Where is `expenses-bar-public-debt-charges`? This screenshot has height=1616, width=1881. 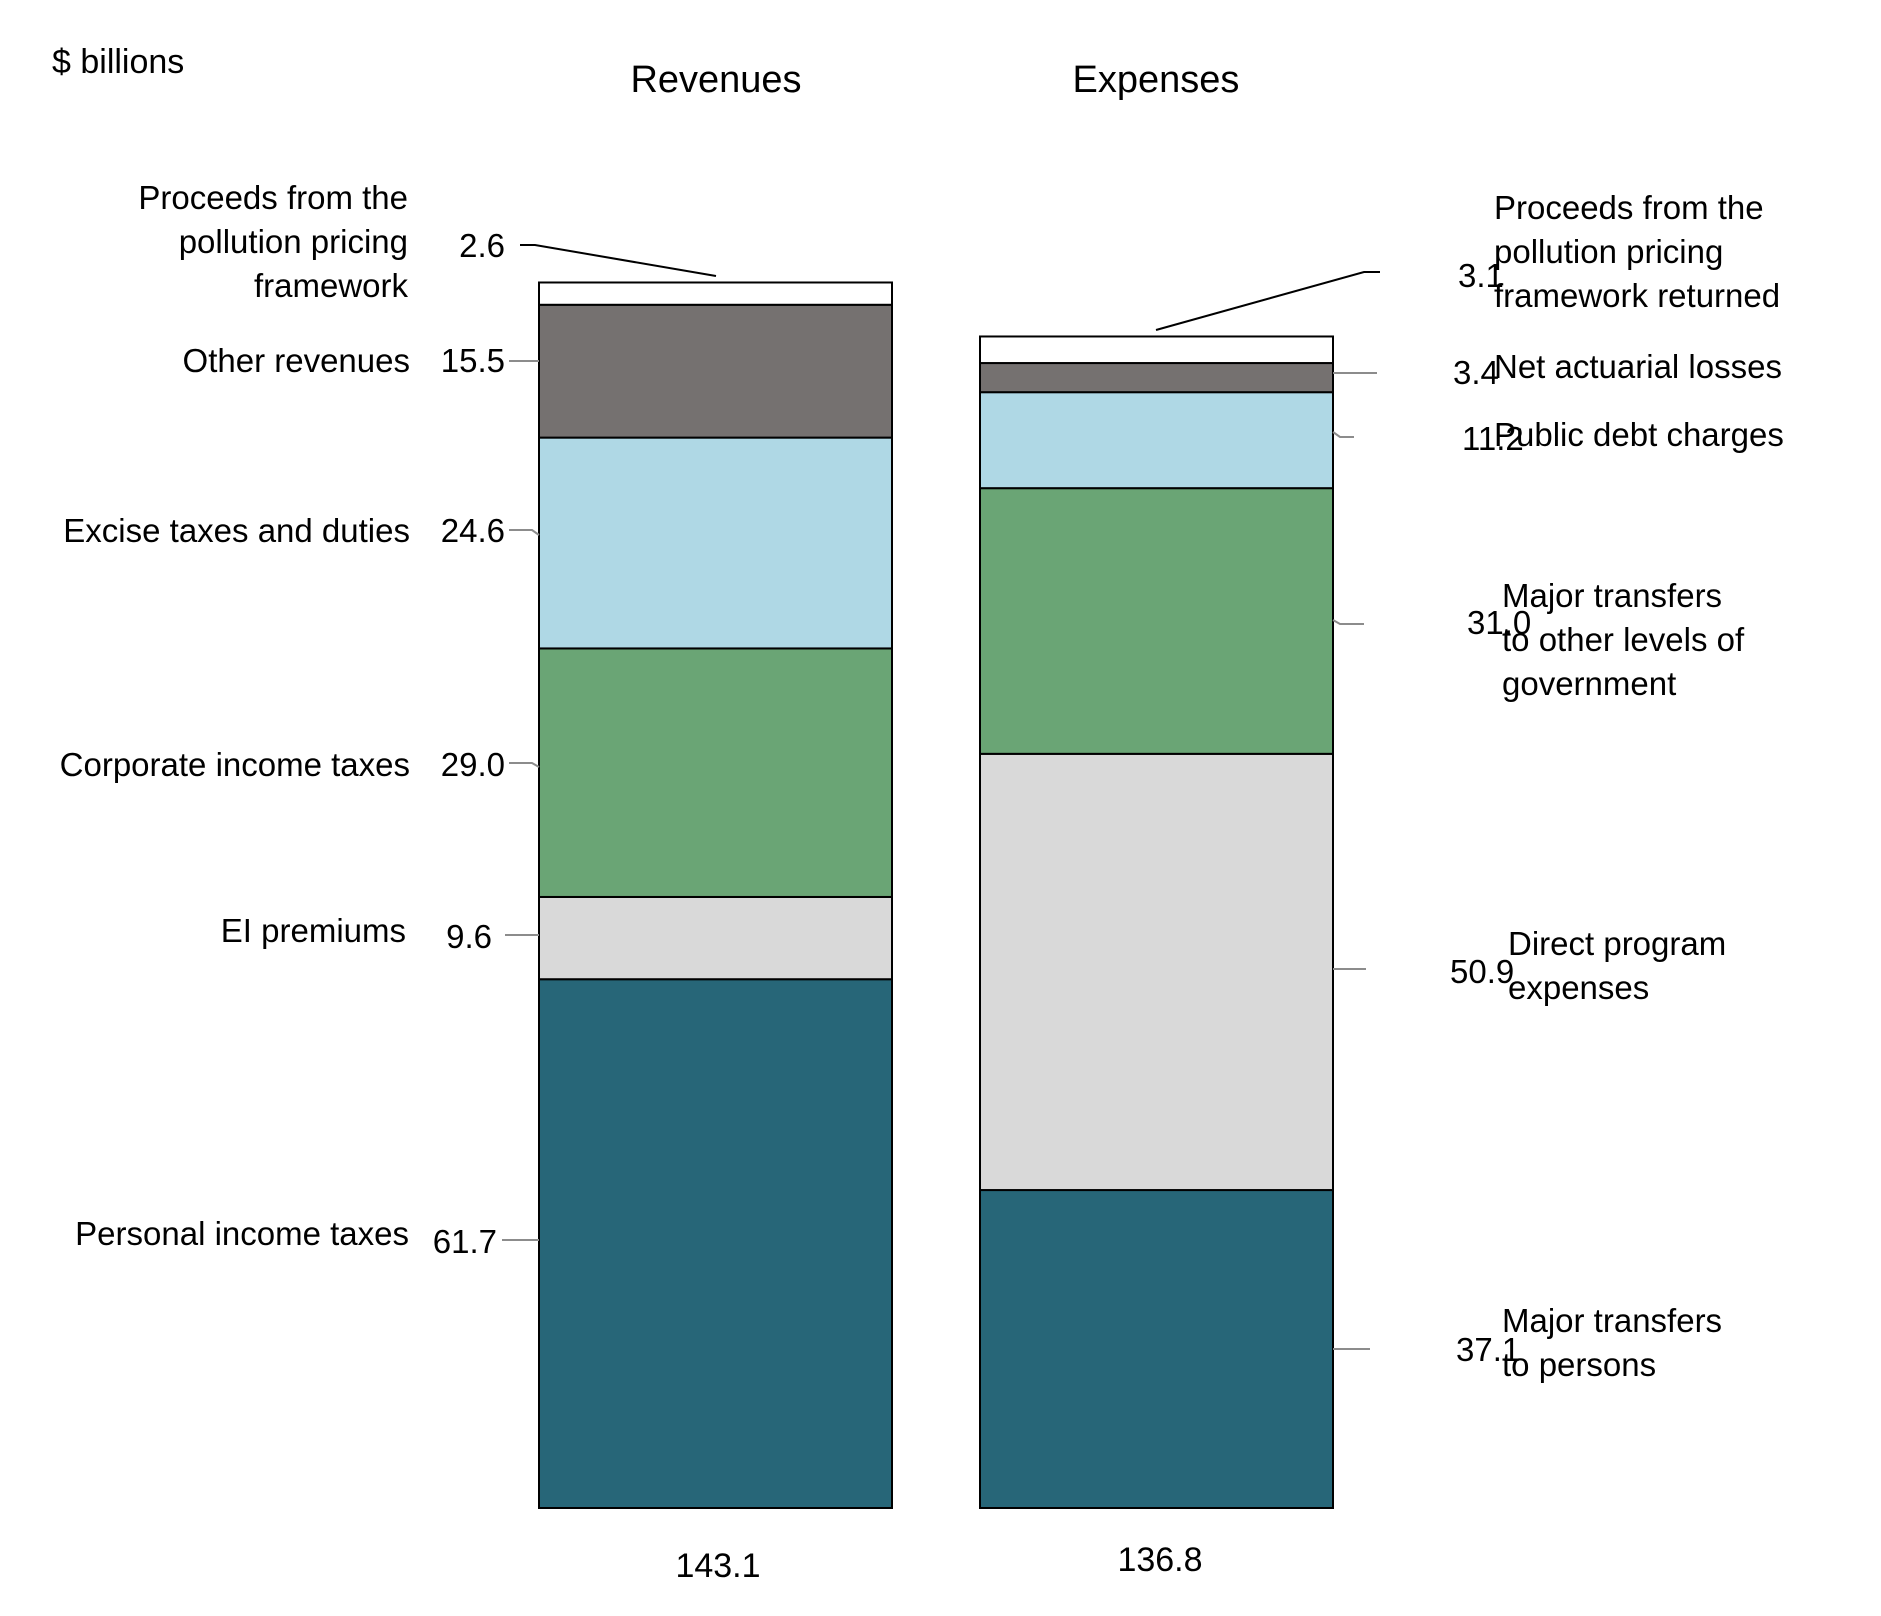
expenses-bar-public-debt-charges is located at coordinates (1156, 440).